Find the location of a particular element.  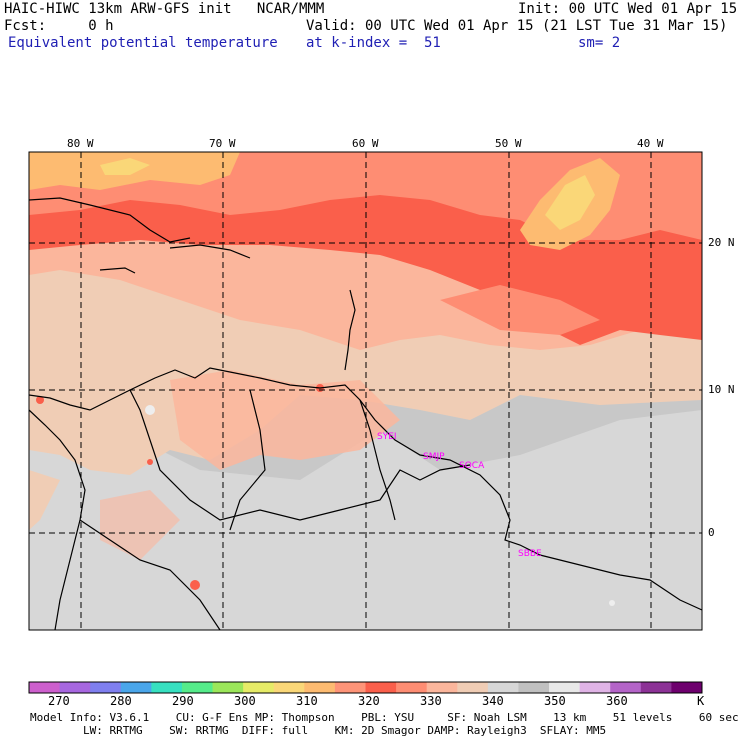

init-time: Init: 00 UTC Wed 01 Apr 15 is located at coordinates (628, 9).